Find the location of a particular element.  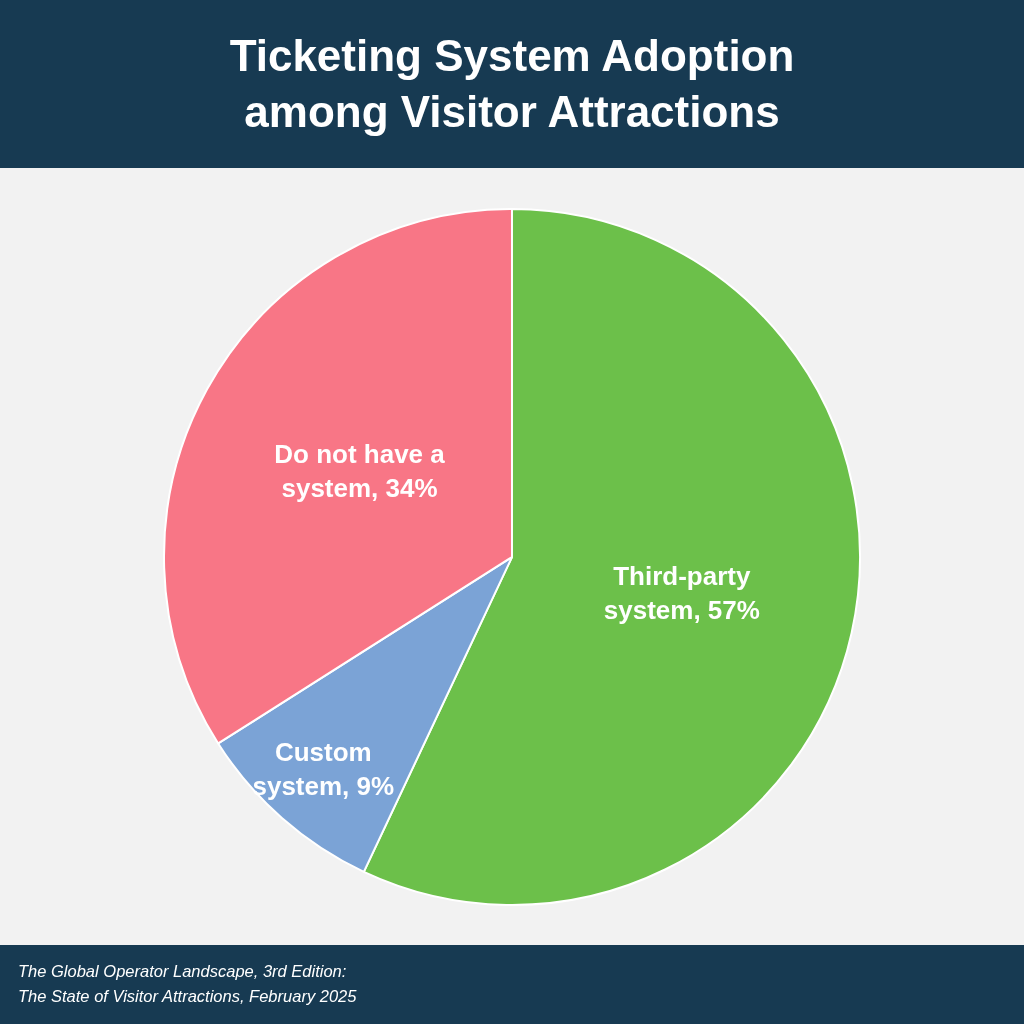

slice-label: Custom system, 9% is located at coordinates (323, 769).